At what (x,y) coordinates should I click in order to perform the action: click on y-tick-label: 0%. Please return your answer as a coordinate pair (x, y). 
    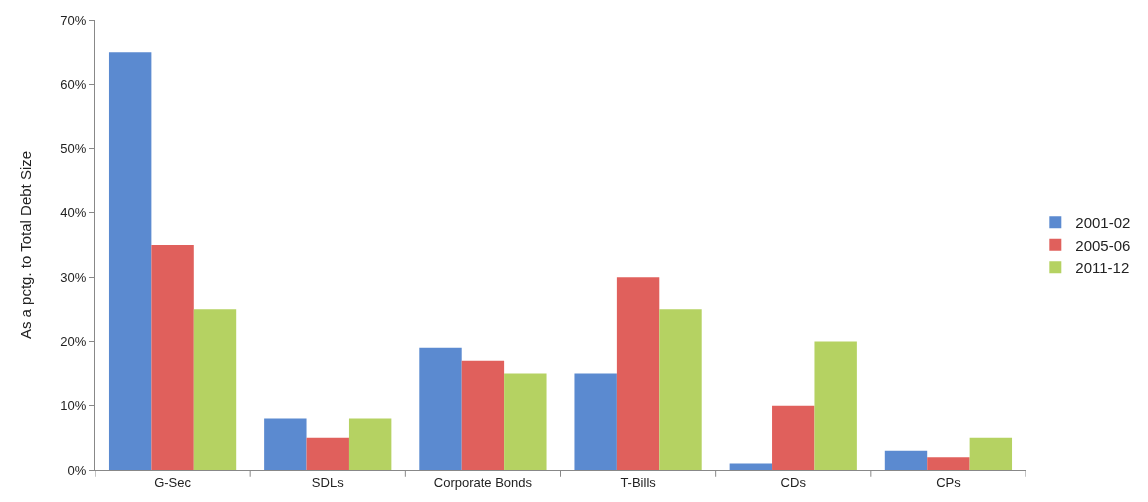
    Looking at the image, I should click on (77, 470).